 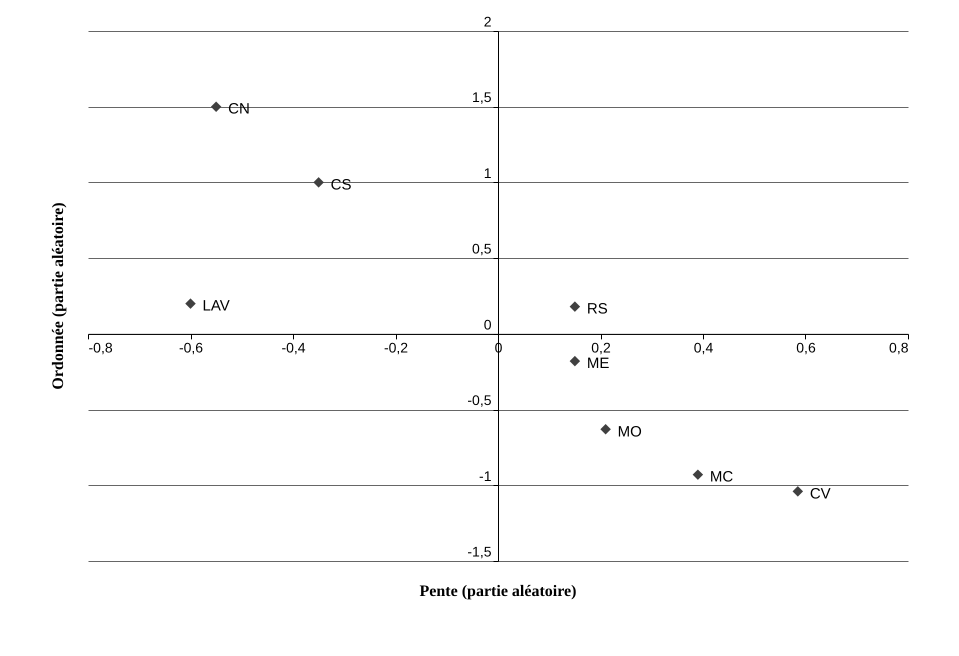 What do you see at coordinates (396, 347) in the screenshot?
I see `x-tick-label: -0,2` at bounding box center [396, 347].